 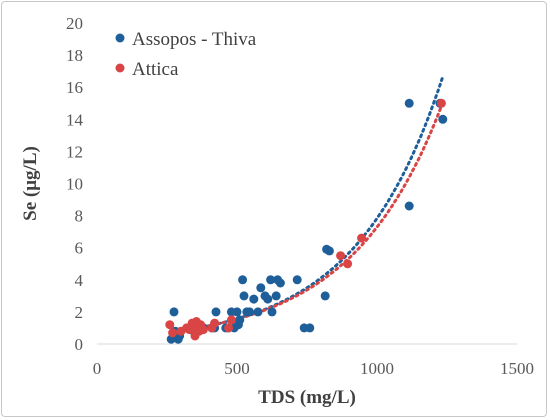 I want to click on y-tick-label: 12, so click(x=74, y=151).